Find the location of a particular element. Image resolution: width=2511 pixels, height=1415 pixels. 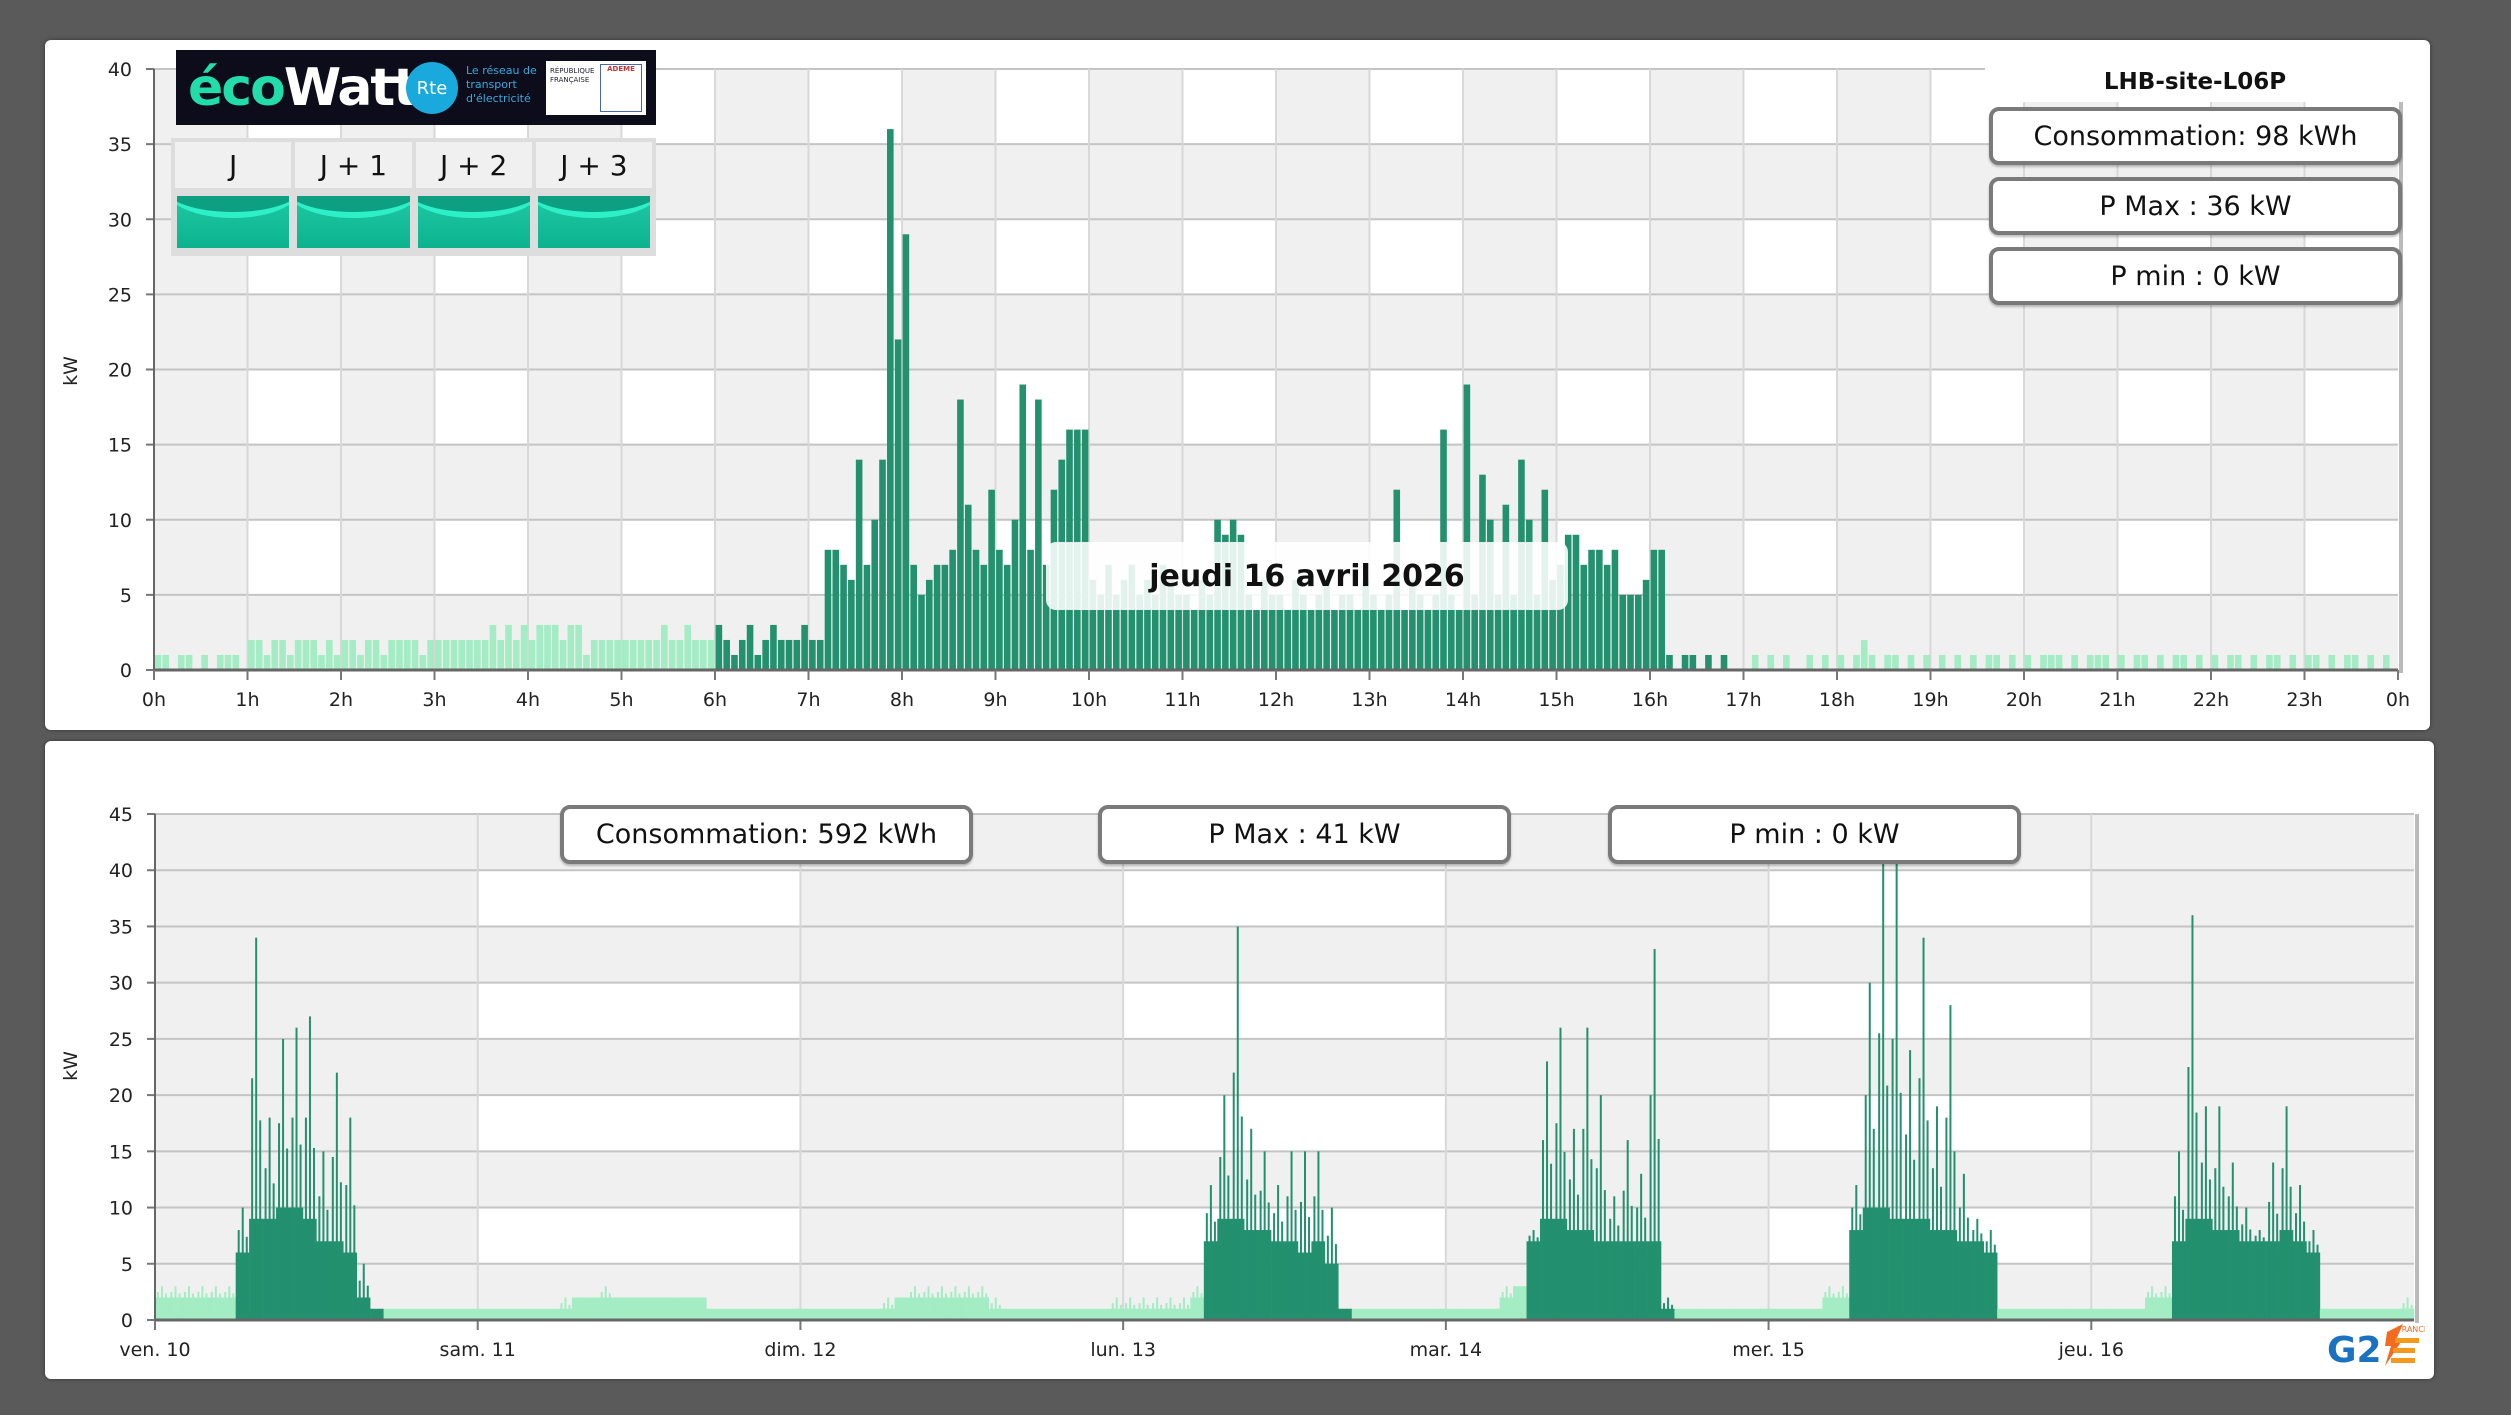

forecast-day-label: J + 1 is located at coordinates (353, 165).